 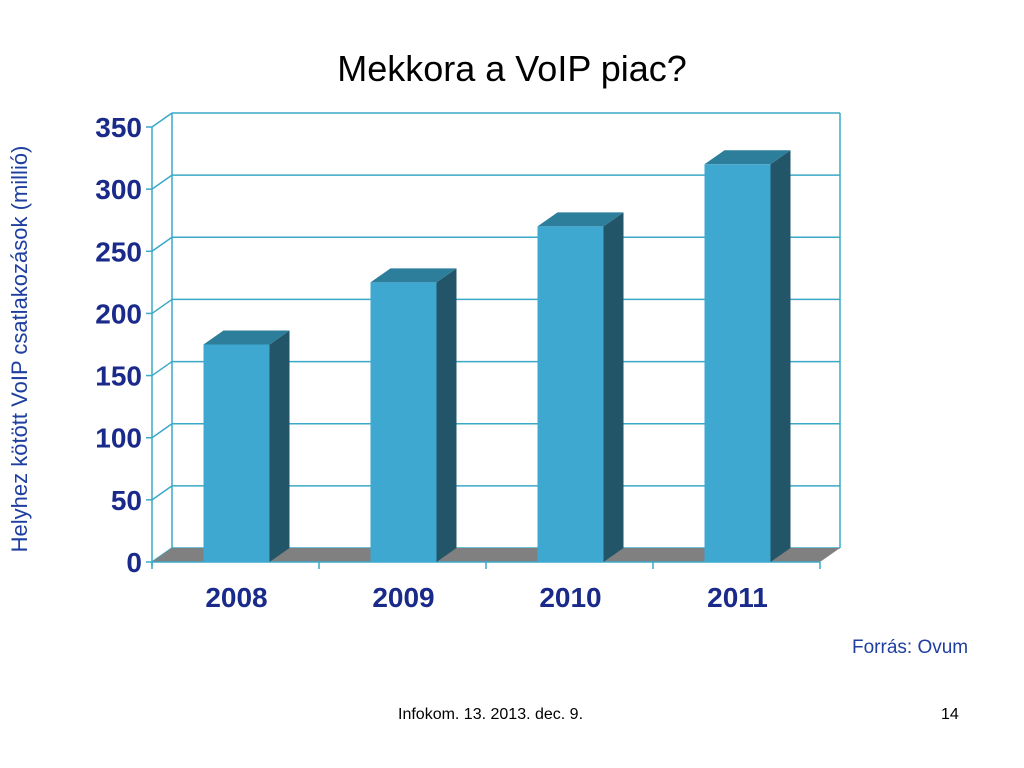 What do you see at coordinates (570, 597) in the screenshot?
I see `x-category-label: 2010` at bounding box center [570, 597].